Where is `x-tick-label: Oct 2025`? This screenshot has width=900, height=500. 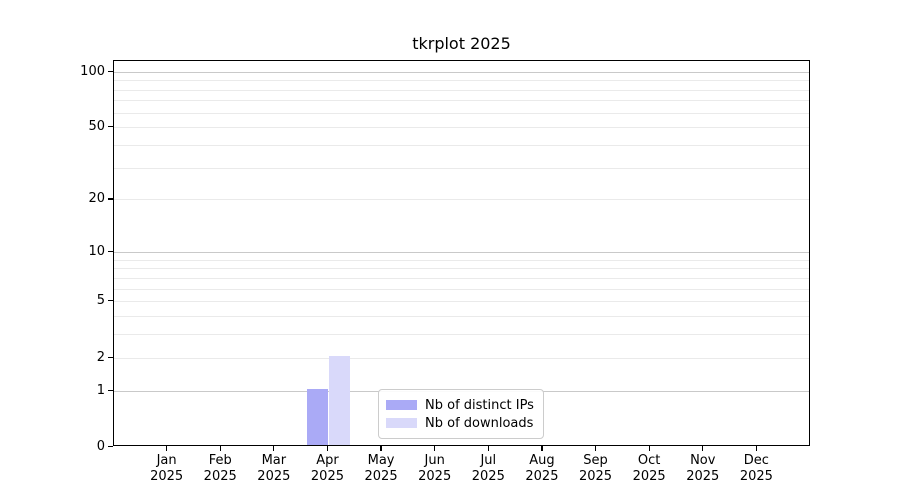 x-tick-label: Oct 2025 is located at coordinates (649, 468).